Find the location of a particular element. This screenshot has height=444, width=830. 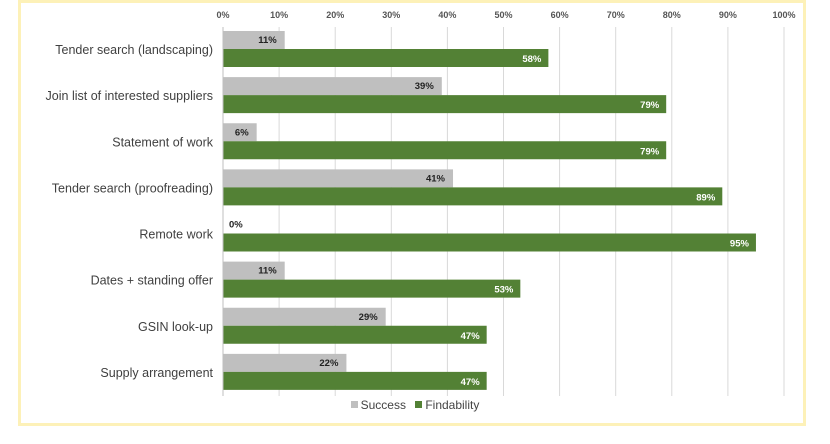

x-tick-label: 0% is located at coordinates (222, 15).